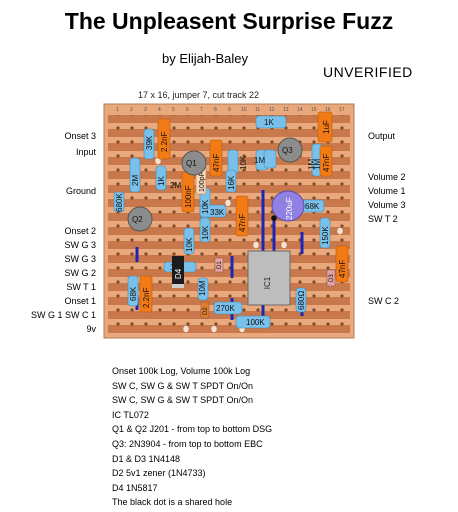 The width and height of the screenshot is (458, 512). What do you see at coordinates (267, 282) in the screenshot?
I see `svg-text: IC1` at bounding box center [267, 282].